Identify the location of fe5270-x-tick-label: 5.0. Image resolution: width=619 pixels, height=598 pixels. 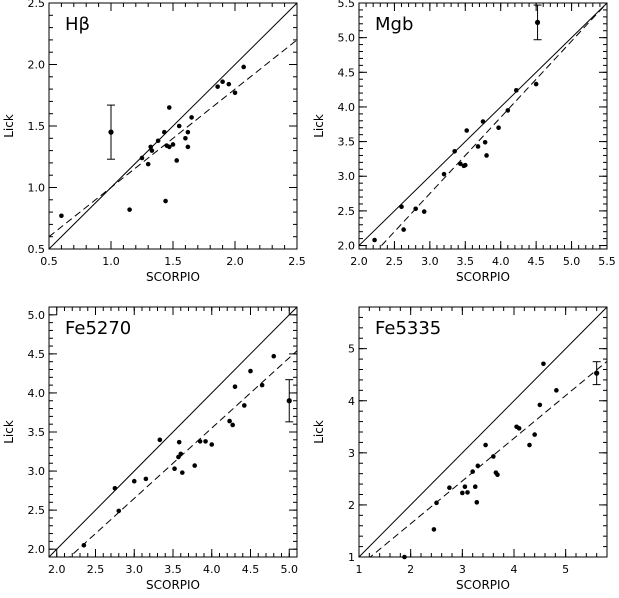
(290, 569).